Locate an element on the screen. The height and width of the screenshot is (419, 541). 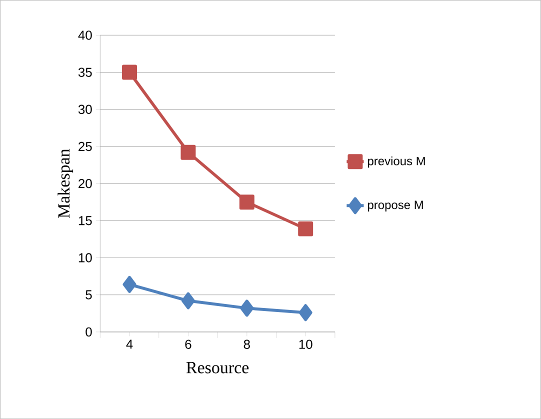
y-tick-label: 40 is located at coordinates (85, 35).